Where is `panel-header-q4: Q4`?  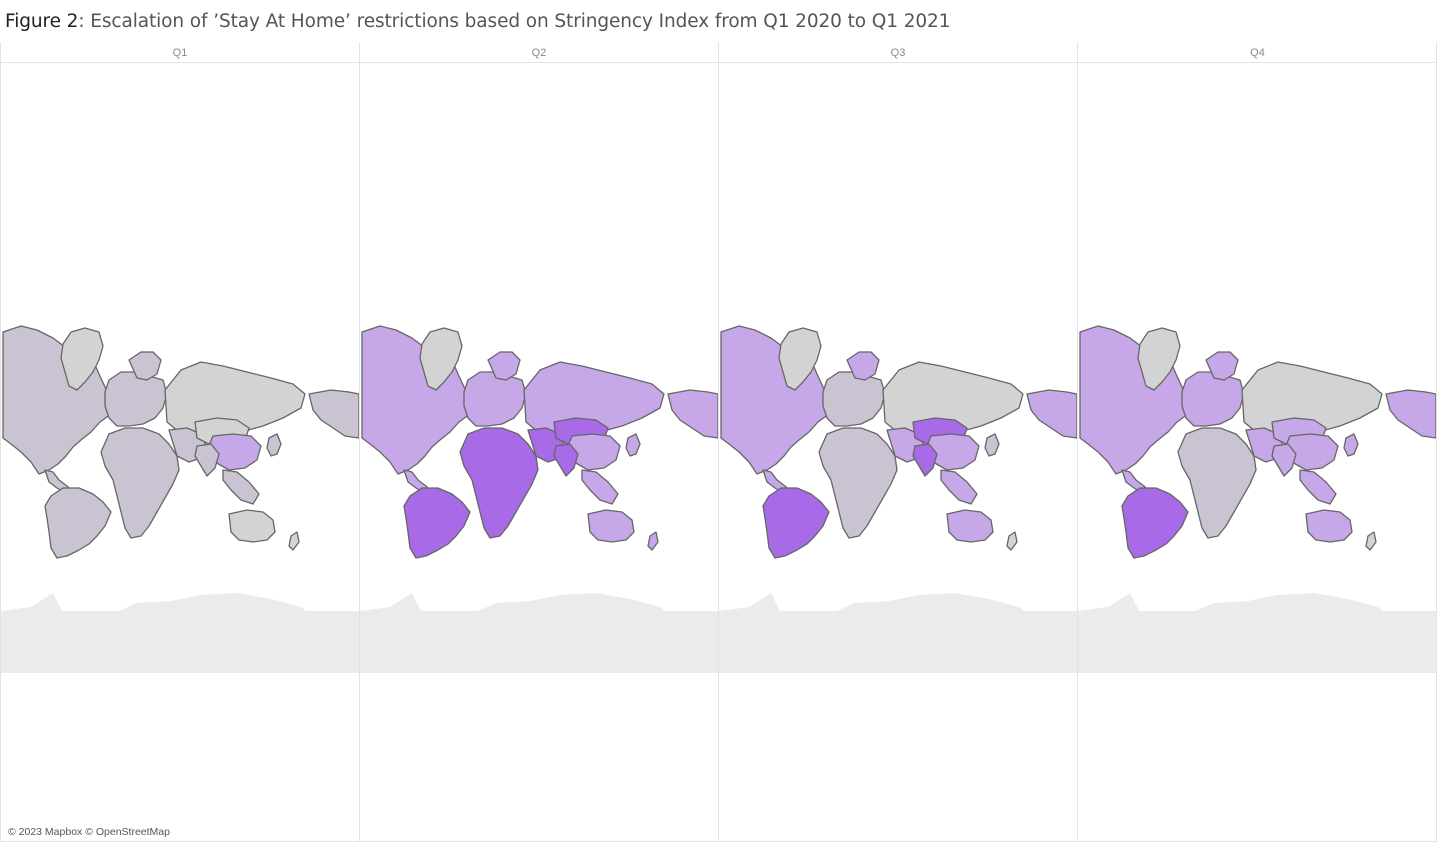 panel-header-q4: Q4 is located at coordinates (1257, 52).